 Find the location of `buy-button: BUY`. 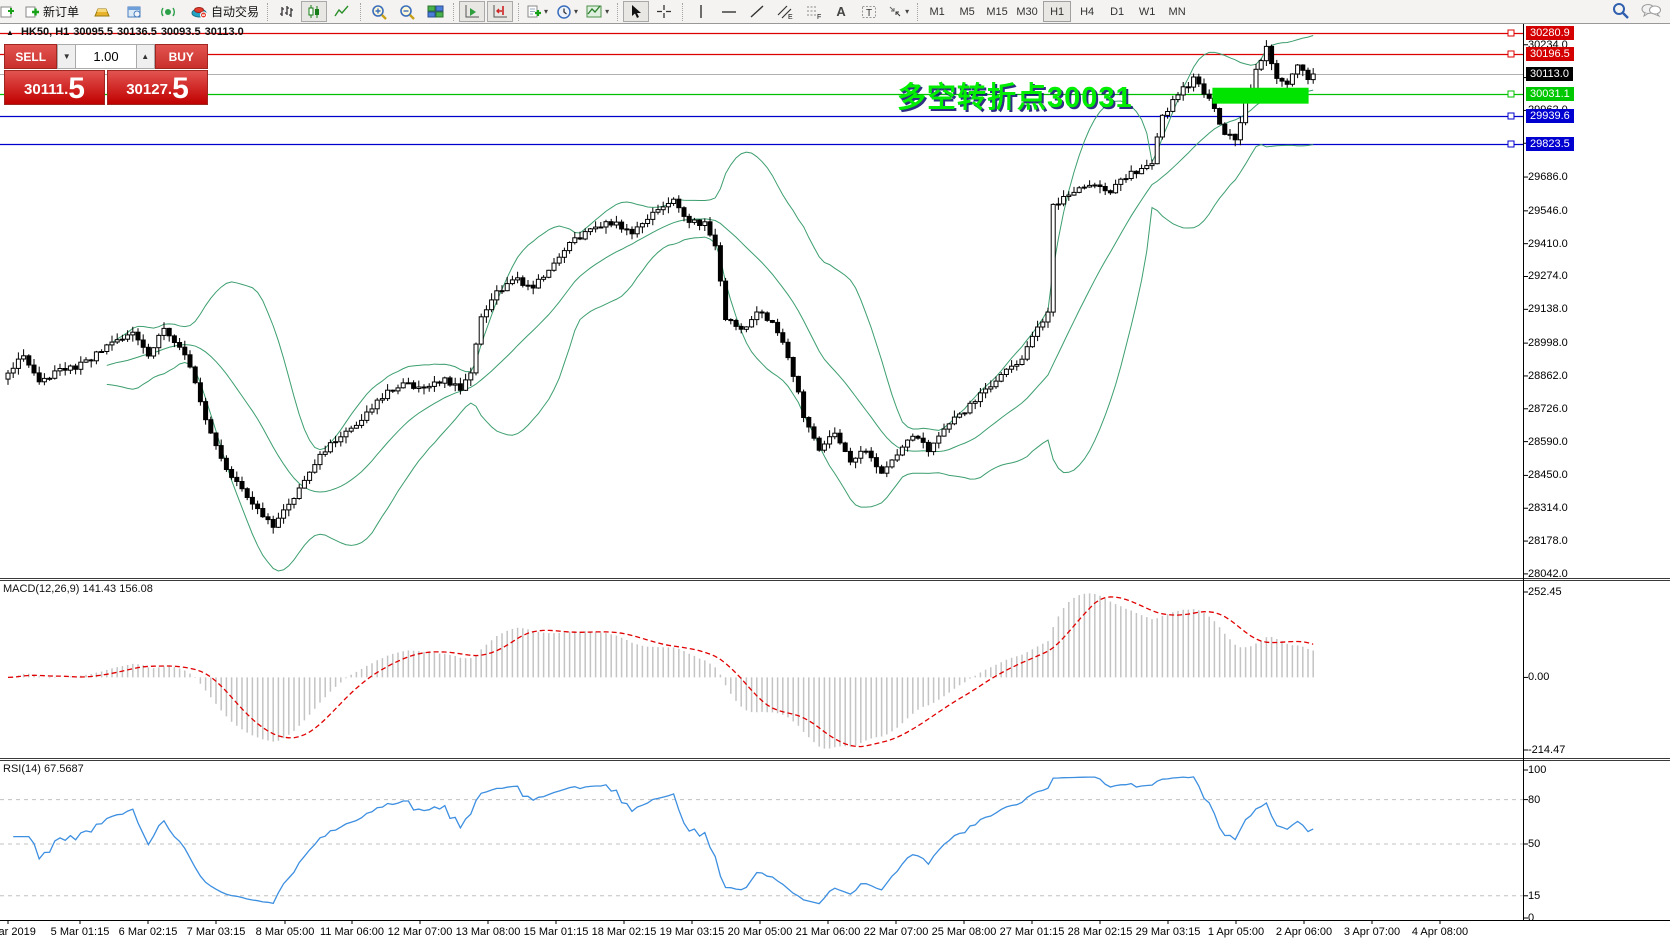

buy-button: BUY is located at coordinates (181, 56).